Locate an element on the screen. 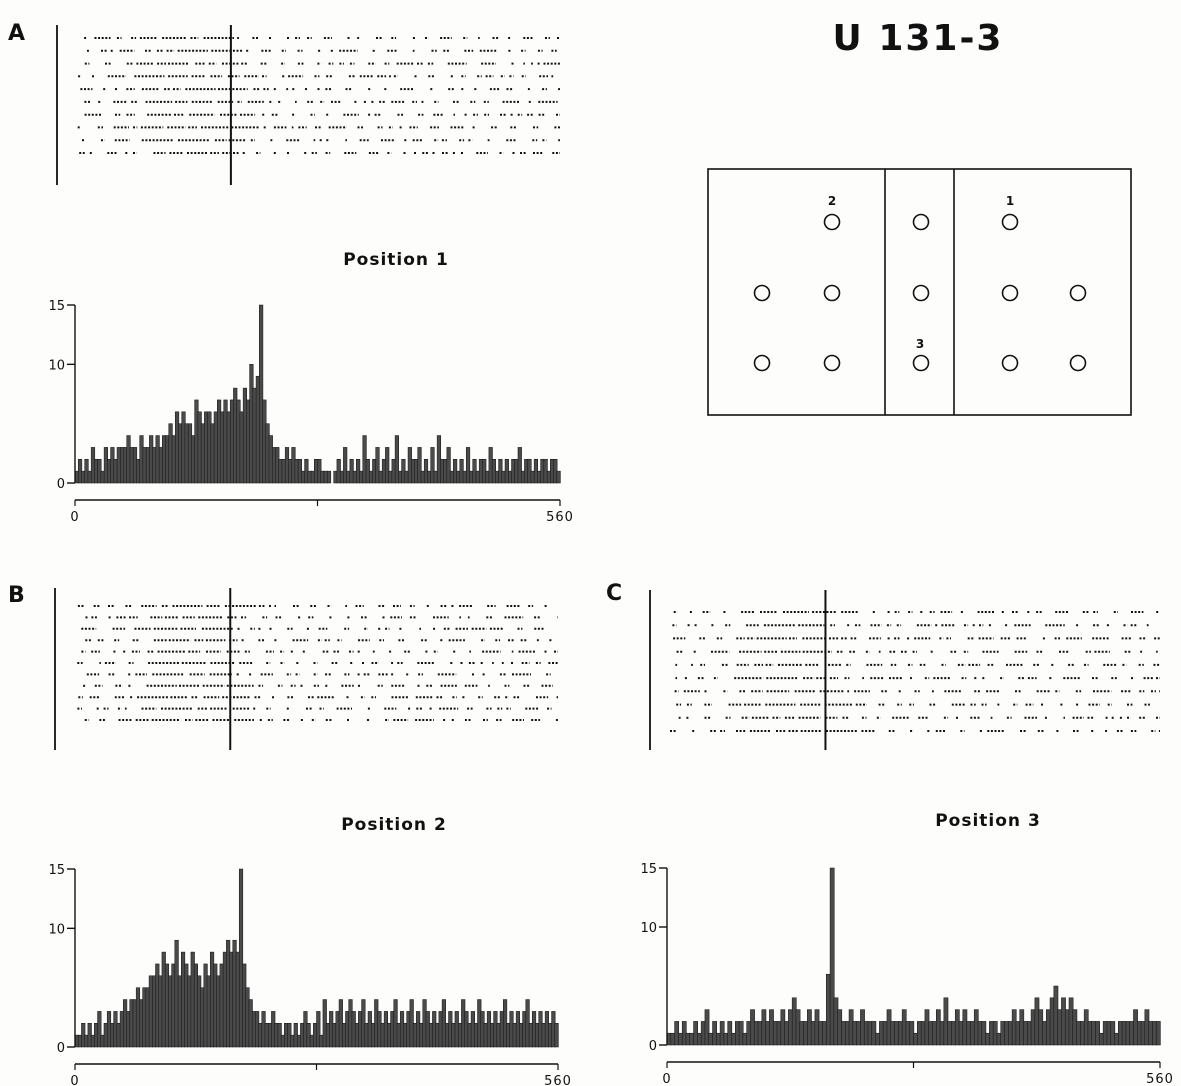  panel-letter-b: B is located at coordinates (16, 595).